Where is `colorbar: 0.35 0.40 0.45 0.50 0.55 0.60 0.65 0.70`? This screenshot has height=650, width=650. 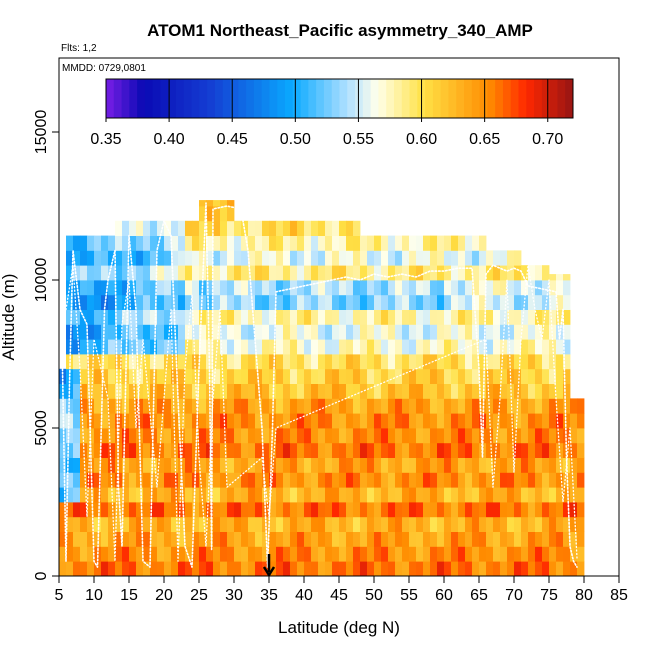 colorbar: 0.35 0.40 0.45 0.50 0.55 0.60 0.65 0.70 is located at coordinates (332, 113).